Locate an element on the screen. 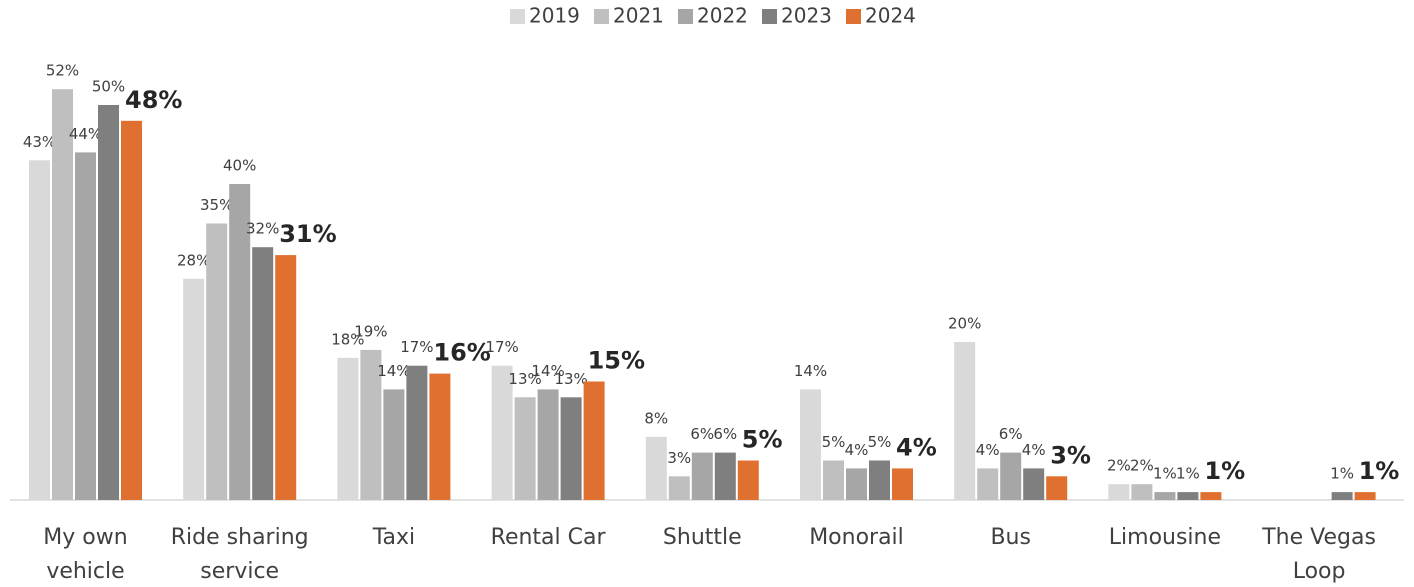 This screenshot has width=1414, height=587. value-label: 40% is located at coordinates (239, 166).